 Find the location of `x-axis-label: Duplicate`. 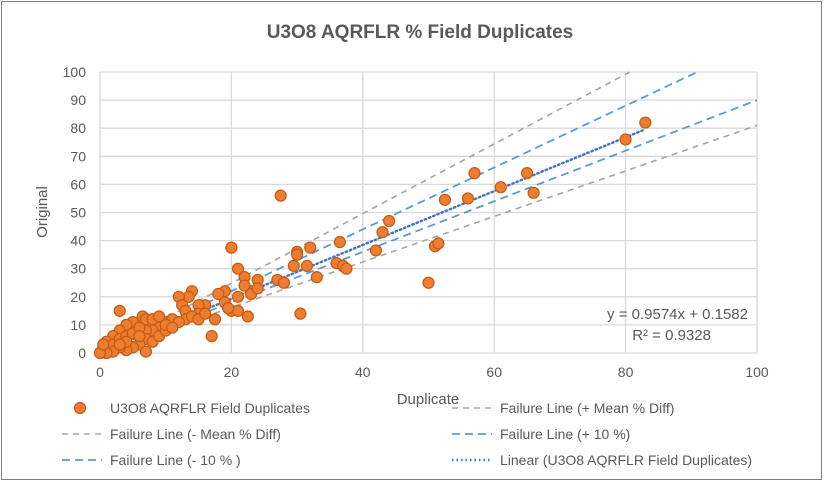

x-axis-label: Duplicate is located at coordinates (428, 399).